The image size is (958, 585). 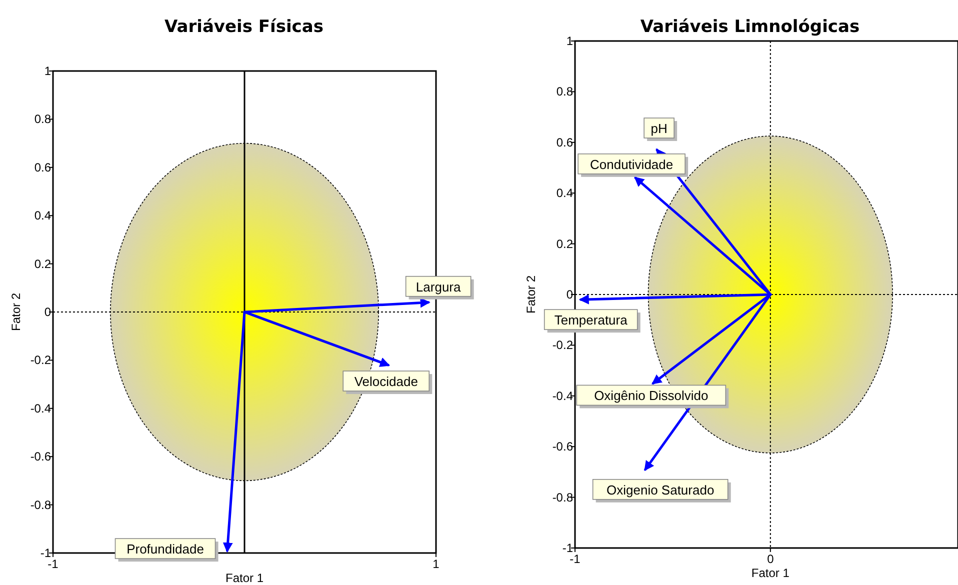 I want to click on chart-title: Variáveis Físicas, so click(x=244, y=27).